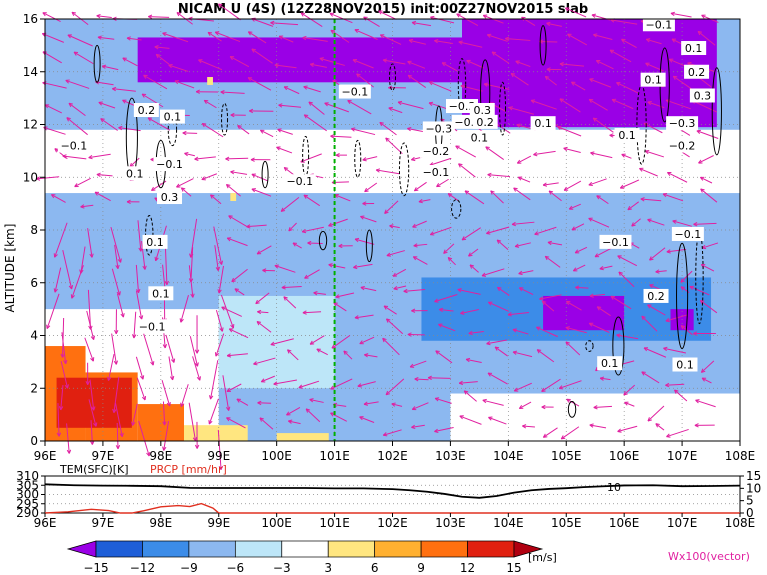 This screenshot has width=767, height=575. What do you see at coordinates (34, 388) in the screenshot?
I see `y-tick-label: 2` at bounding box center [34, 388].